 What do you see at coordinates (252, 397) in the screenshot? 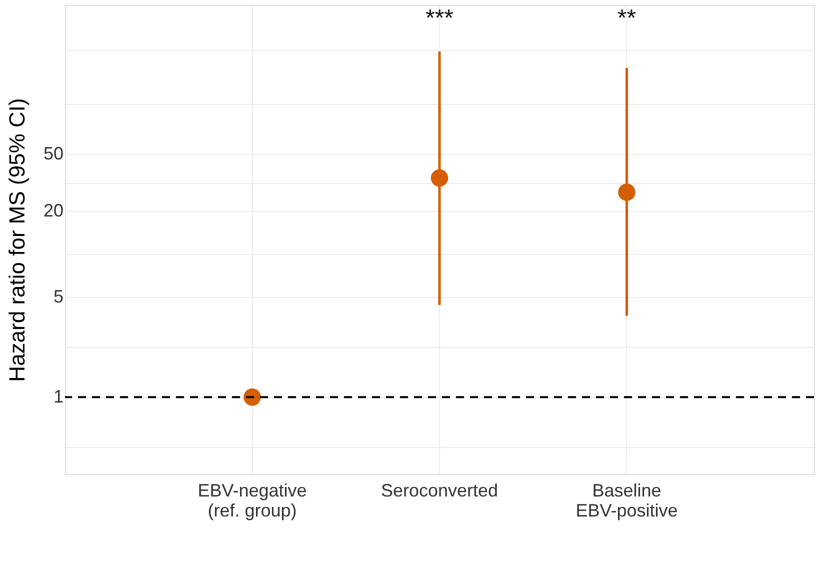
I see `point` at bounding box center [252, 397].